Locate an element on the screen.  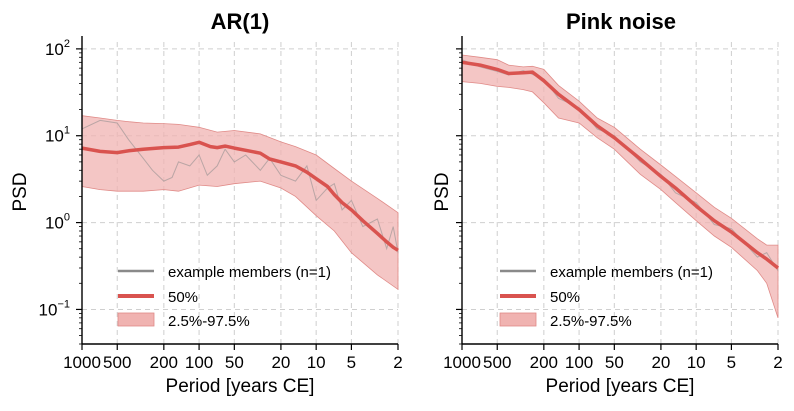
y-tick-labels: 10⁻¹ 10⁰ 10¹ 10² is located at coordinates (54, 179).